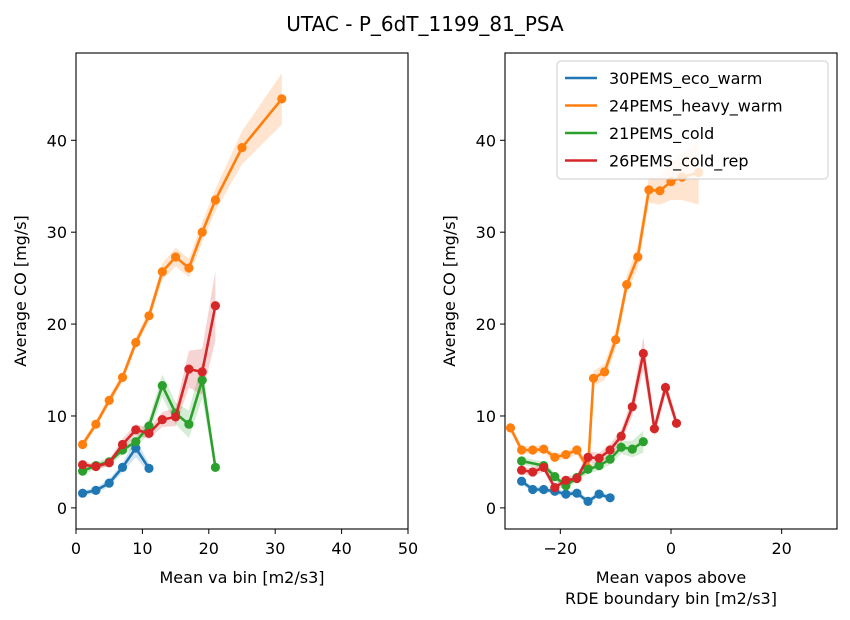 This screenshot has height=620, width=850. What do you see at coordinates (241, 577) in the screenshot?
I see `x-axis-label: Mean va bin [m2/s3]` at bounding box center [241, 577].